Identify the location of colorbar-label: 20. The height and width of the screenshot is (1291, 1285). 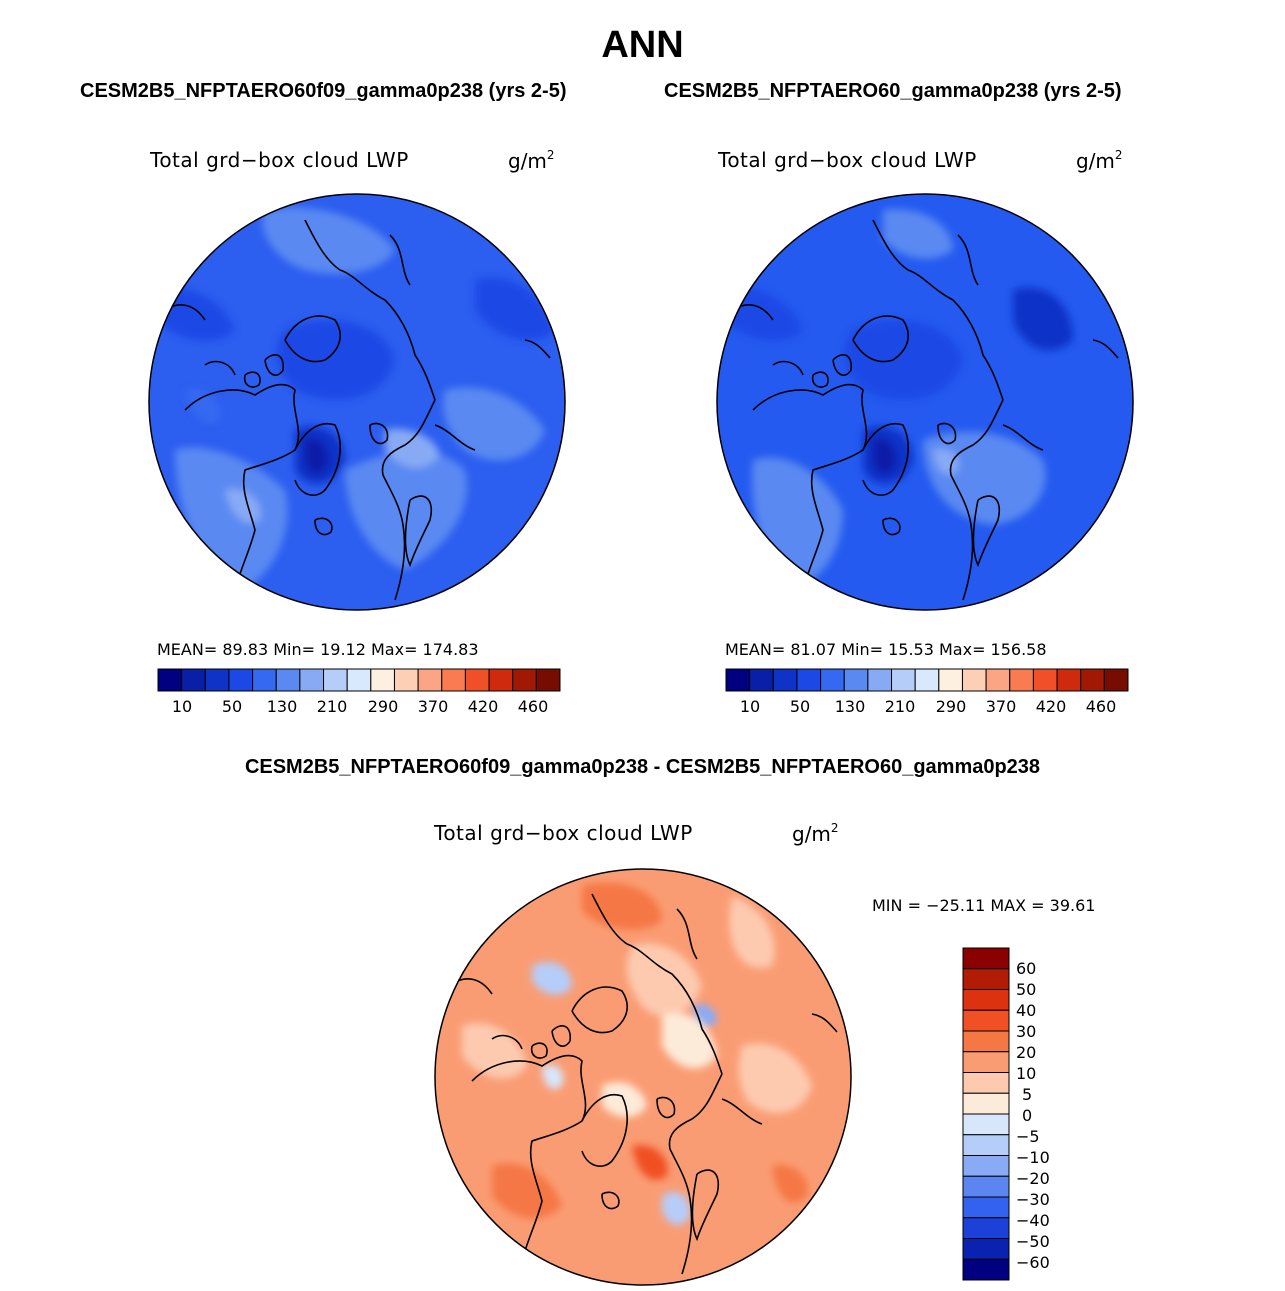
(1026, 1052).